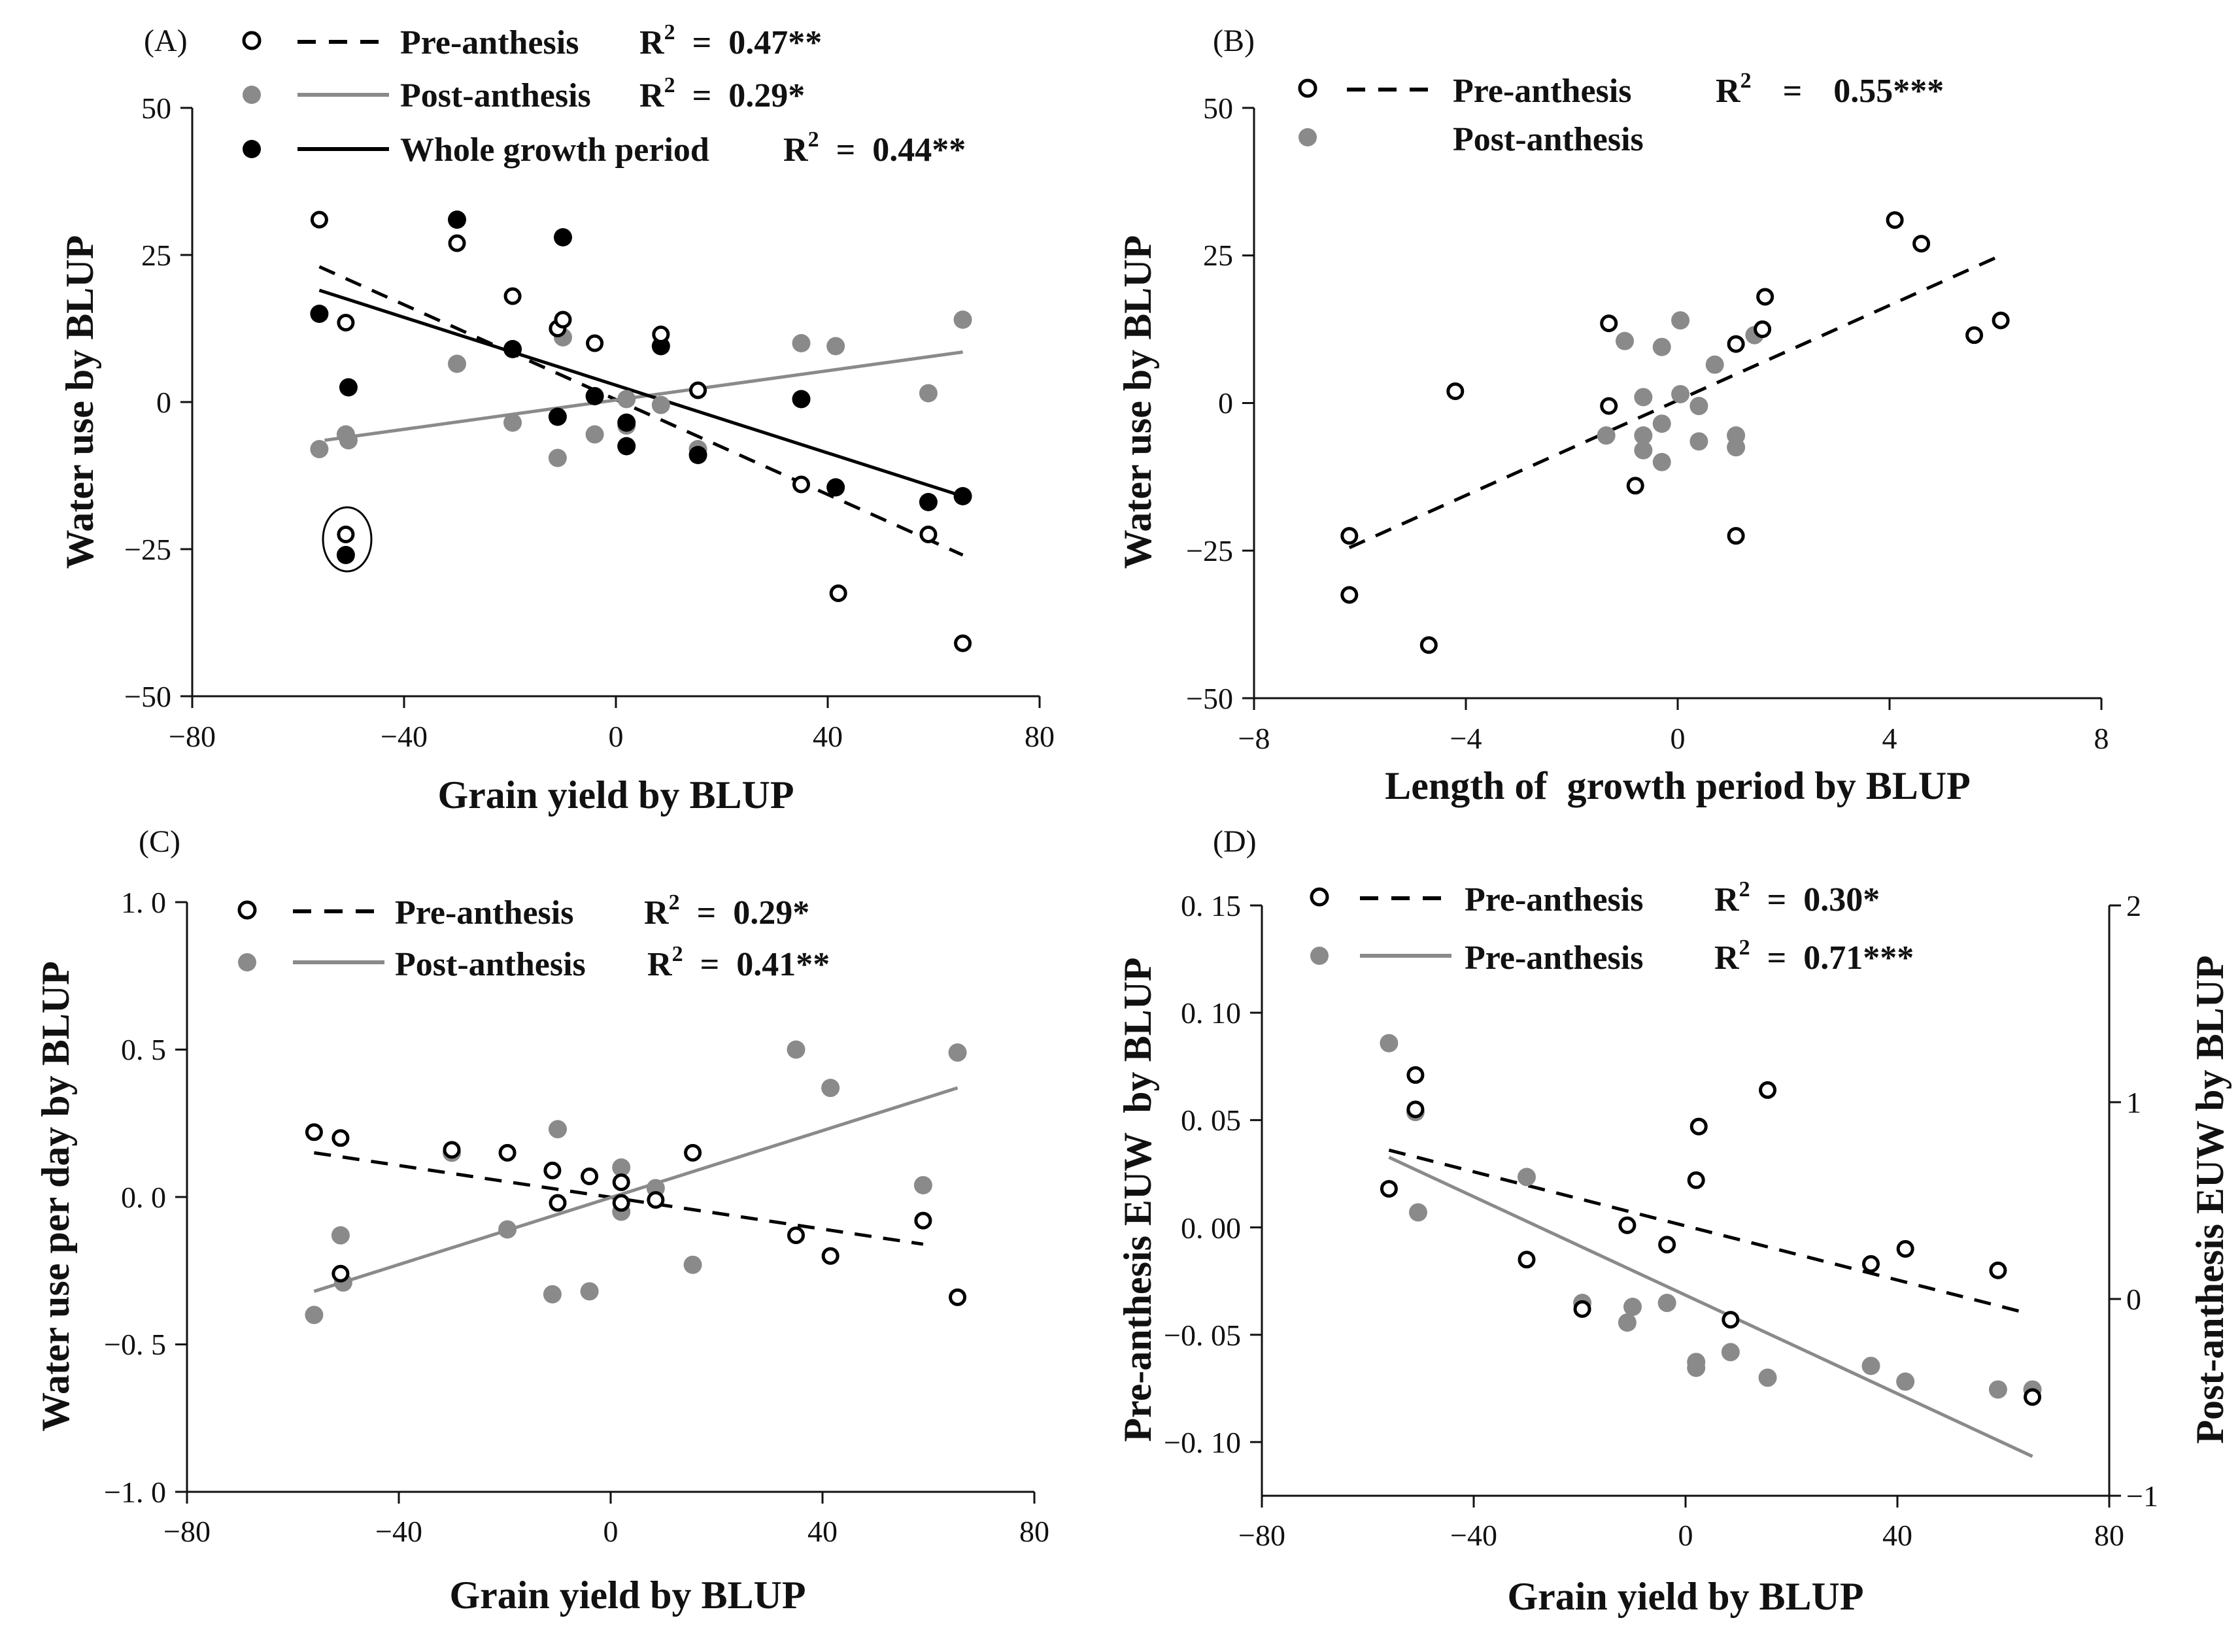  I want to click on panel-d-xtick-label: 80, so click(2109, 1535).